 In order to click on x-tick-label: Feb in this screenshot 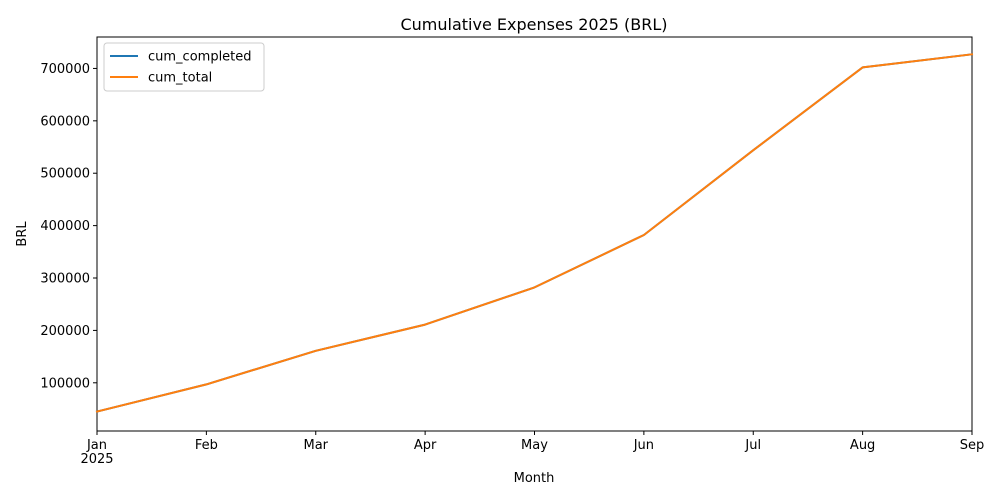, I will do `click(206, 445)`.